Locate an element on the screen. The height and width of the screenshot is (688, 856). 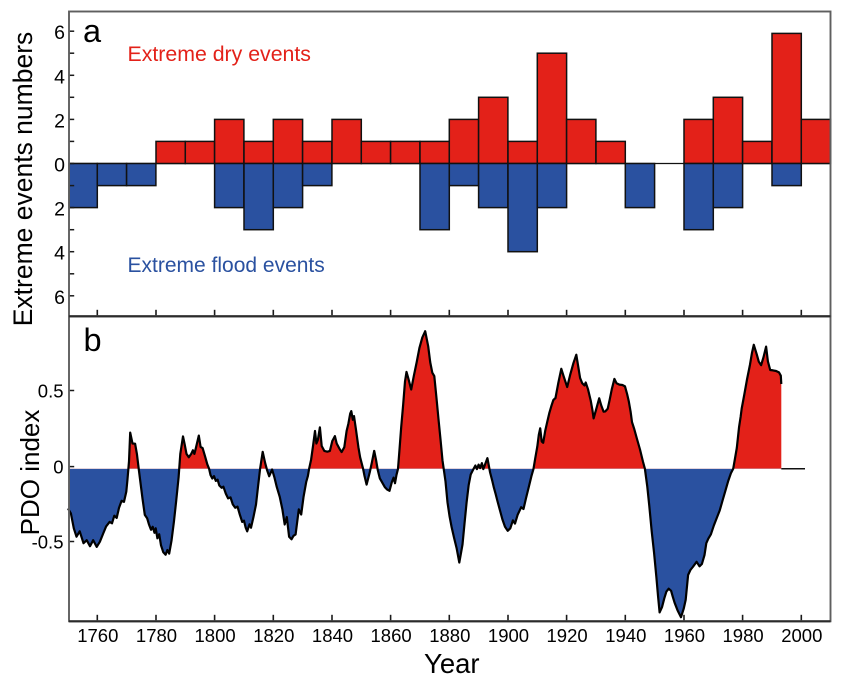
svg-text: 0.5 is located at coordinates (51, 391).